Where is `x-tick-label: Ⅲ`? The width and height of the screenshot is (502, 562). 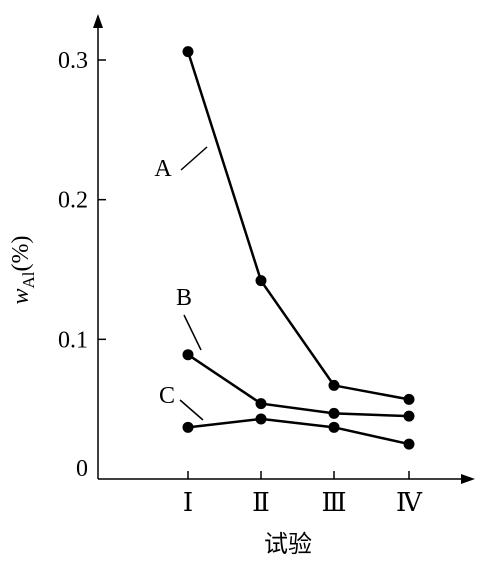
x-tick-label: Ⅲ is located at coordinates (333, 502).